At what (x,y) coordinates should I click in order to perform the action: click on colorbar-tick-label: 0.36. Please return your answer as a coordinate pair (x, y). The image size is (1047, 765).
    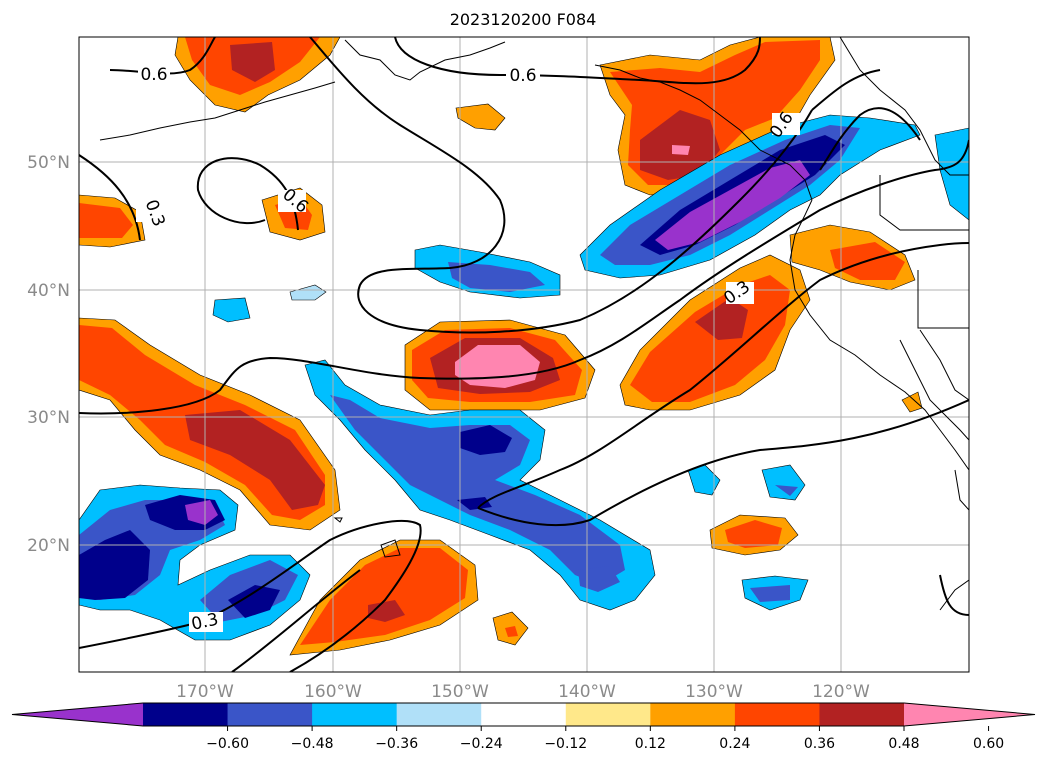
    Looking at the image, I should click on (819, 744).